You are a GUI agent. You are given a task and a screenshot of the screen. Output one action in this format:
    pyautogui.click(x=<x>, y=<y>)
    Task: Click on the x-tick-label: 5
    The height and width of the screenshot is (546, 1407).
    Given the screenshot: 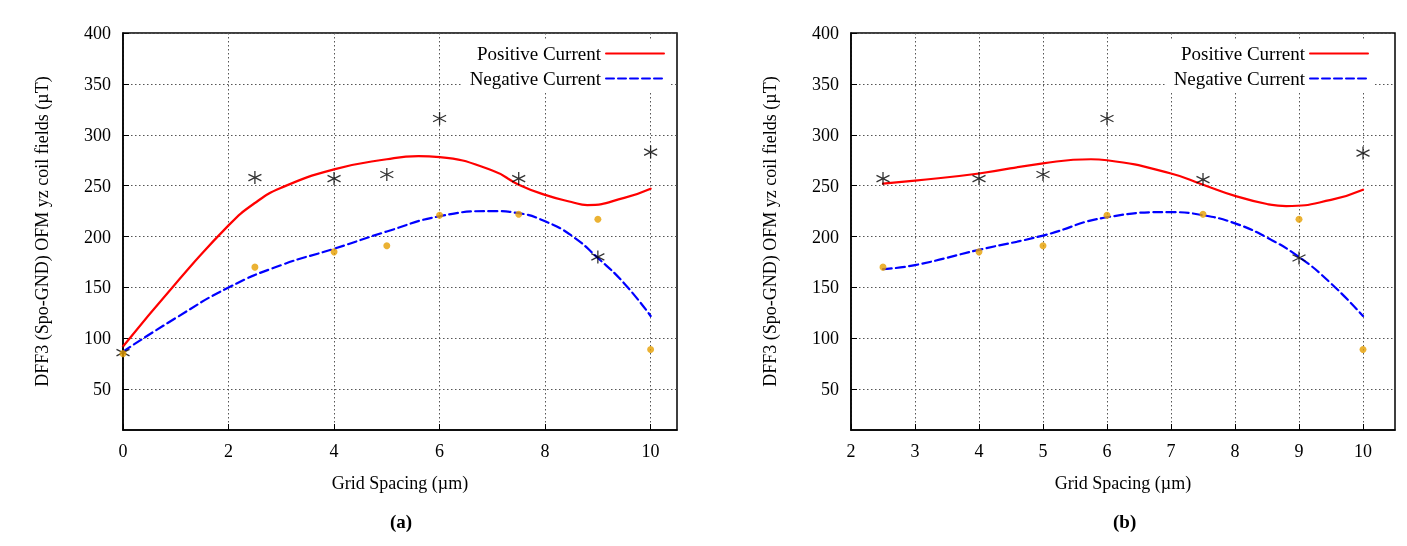 What is the action you would take?
    pyautogui.click(x=1043, y=451)
    